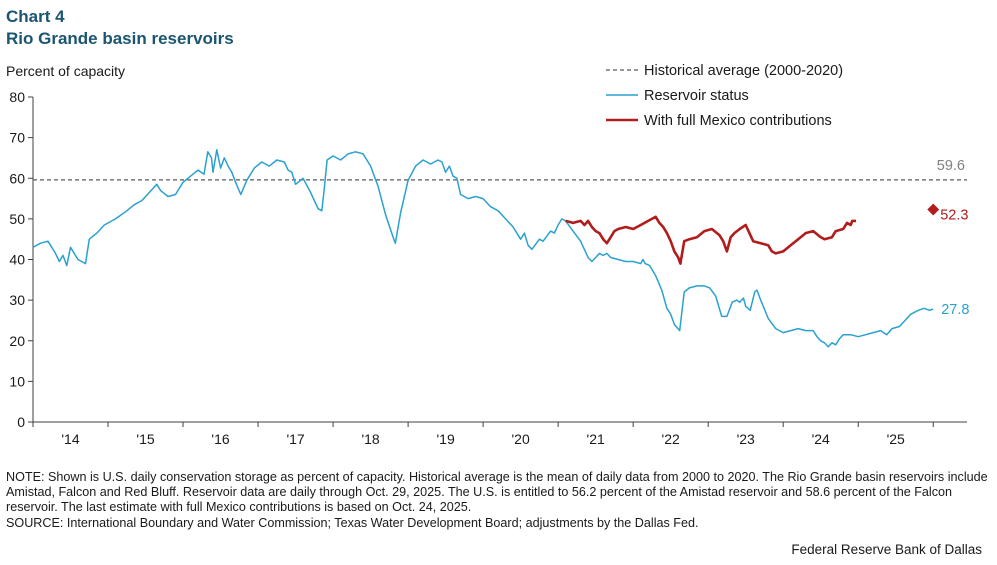 The image size is (997, 565). Describe the element at coordinates (17, 219) in the screenshot. I see `y-tick-label: 50` at that location.